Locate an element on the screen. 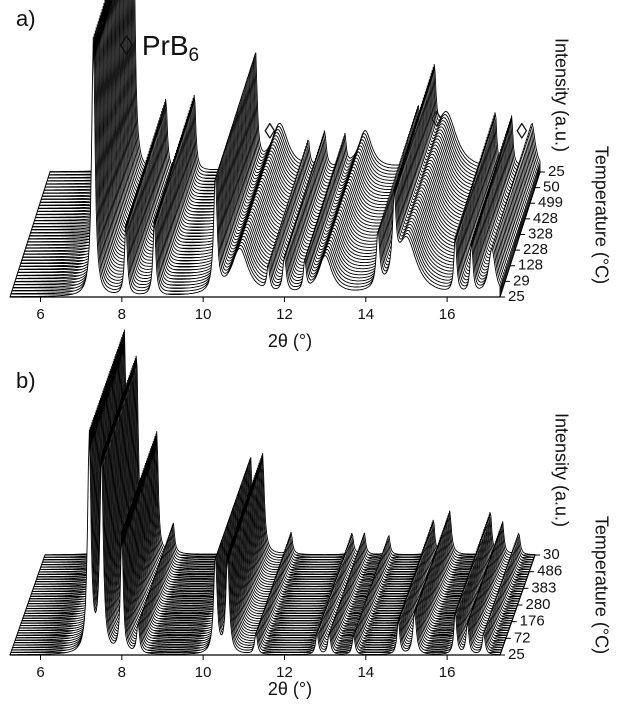 The width and height of the screenshot is (627, 705). z-tick-label: 128 is located at coordinates (530, 265).